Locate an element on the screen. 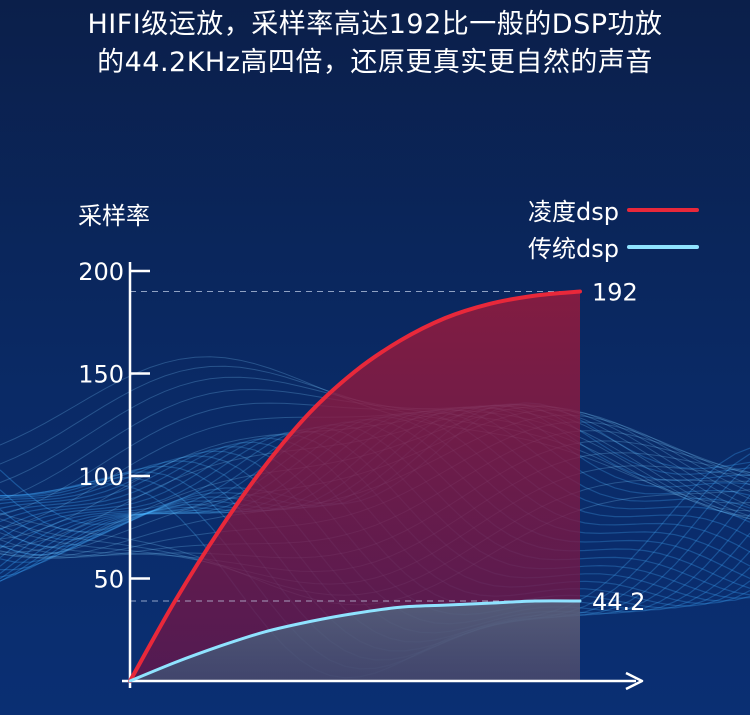  x-axis-arrow is located at coordinates (634, 681).